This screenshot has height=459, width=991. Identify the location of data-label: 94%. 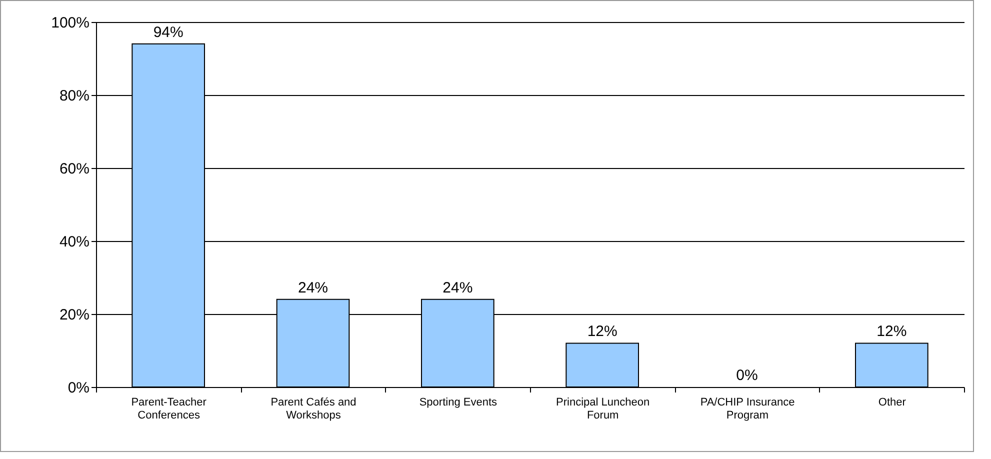
(168, 32).